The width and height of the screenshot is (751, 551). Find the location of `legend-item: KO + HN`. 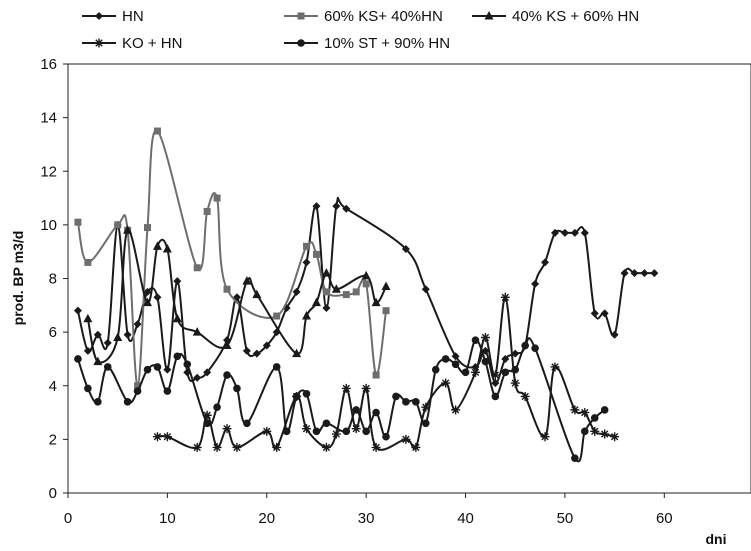

legend-item: KO + HN is located at coordinates (132, 43).